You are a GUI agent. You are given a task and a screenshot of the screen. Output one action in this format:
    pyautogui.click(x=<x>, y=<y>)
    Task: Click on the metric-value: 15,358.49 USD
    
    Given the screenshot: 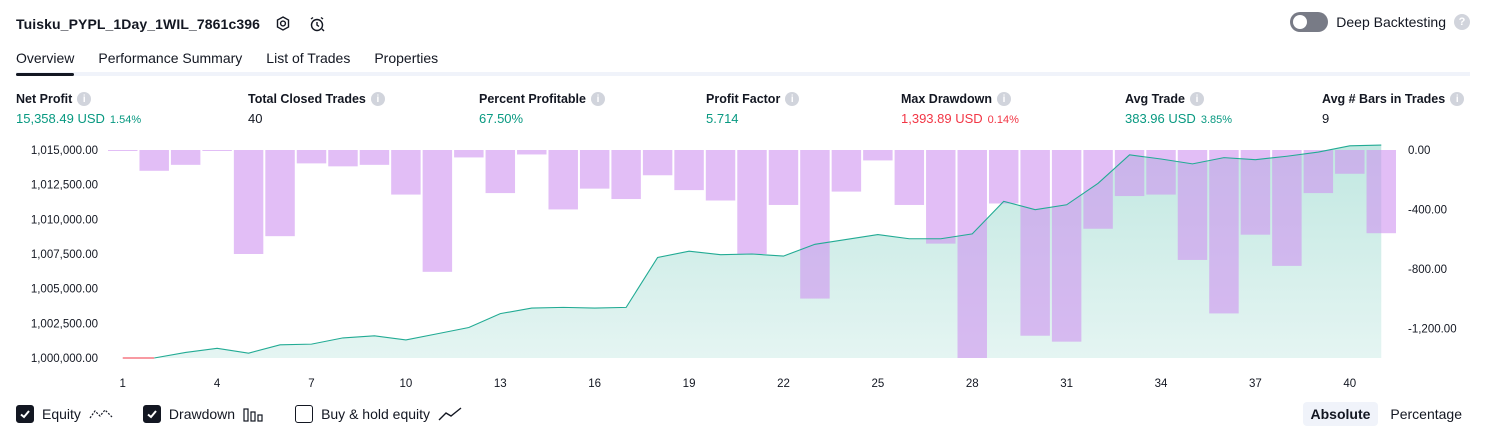 What is the action you would take?
    pyautogui.click(x=60, y=118)
    